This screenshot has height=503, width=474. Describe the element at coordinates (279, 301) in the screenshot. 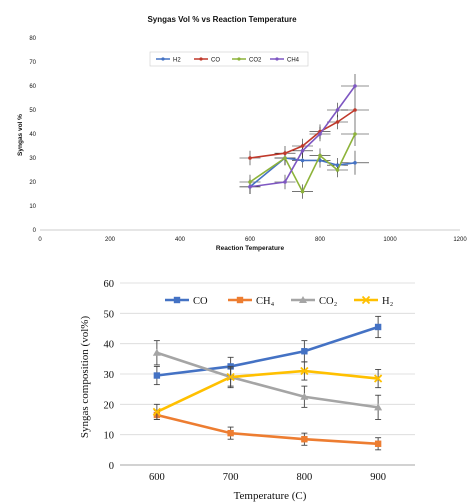

I see `chart-bottom-legend: CO CH₄ CO₂ H₂` at that location.